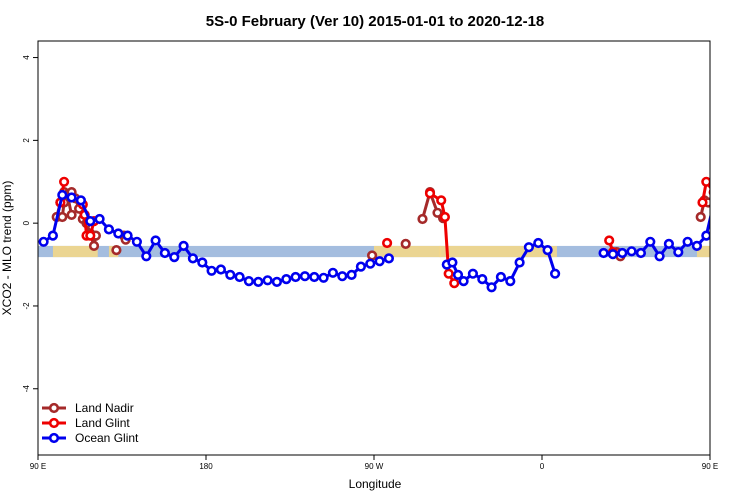 This screenshot has height=500, width=750. I want to click on y-axis: -4 -2 0 2 4, so click(30, 224).